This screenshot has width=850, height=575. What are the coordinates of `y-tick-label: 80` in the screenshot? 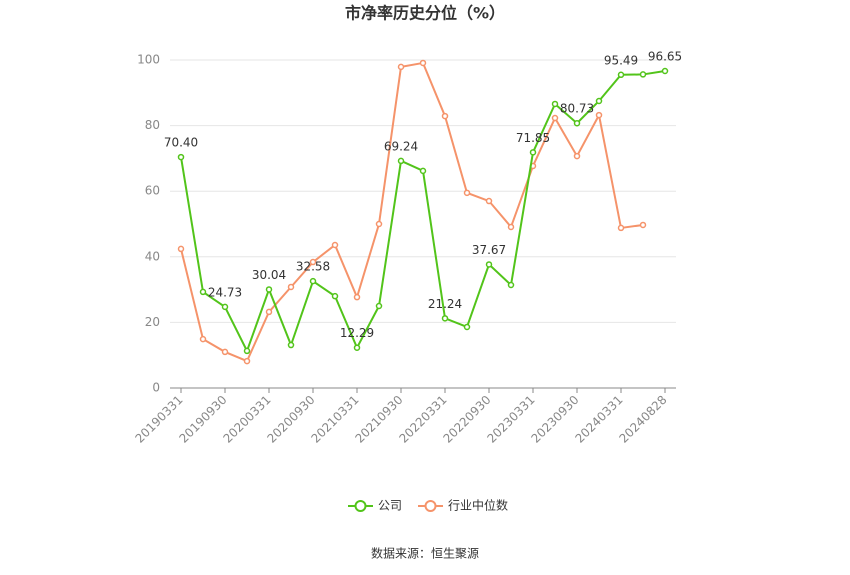 It's located at (152, 125).